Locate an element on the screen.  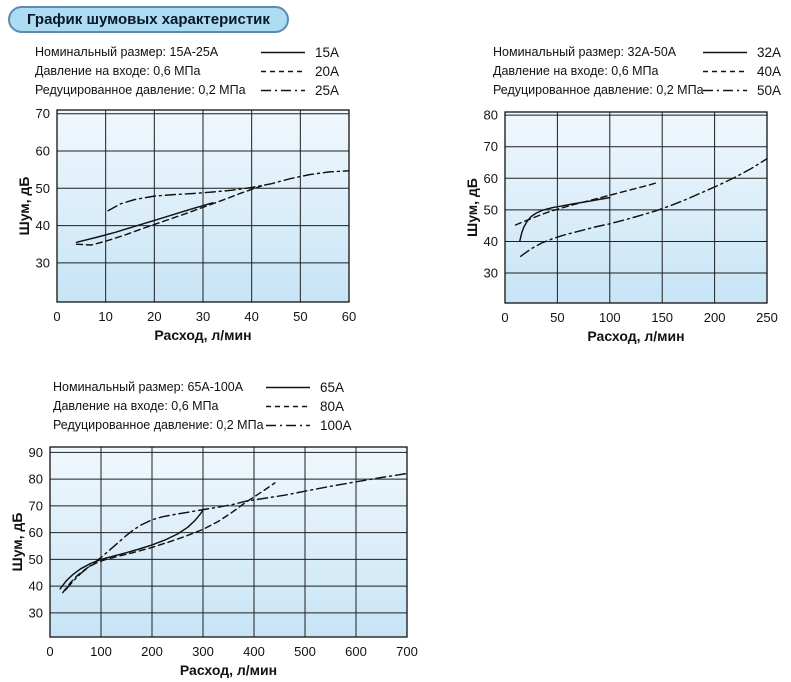
legend-key-50a: 50А is located at coordinates (741, 90).